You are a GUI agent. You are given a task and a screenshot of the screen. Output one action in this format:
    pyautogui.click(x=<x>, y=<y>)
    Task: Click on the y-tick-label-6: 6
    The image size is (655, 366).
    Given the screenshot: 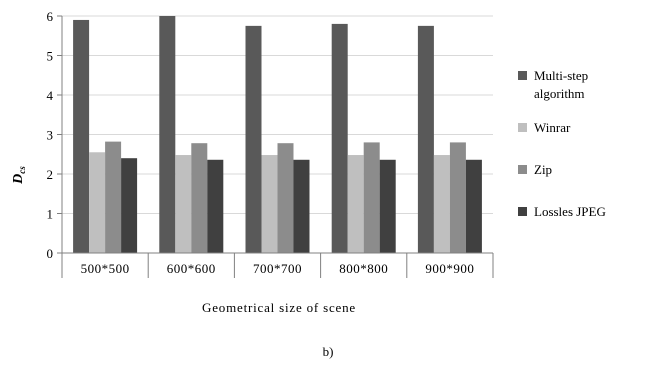 What is the action you would take?
    pyautogui.click(x=50, y=16)
    